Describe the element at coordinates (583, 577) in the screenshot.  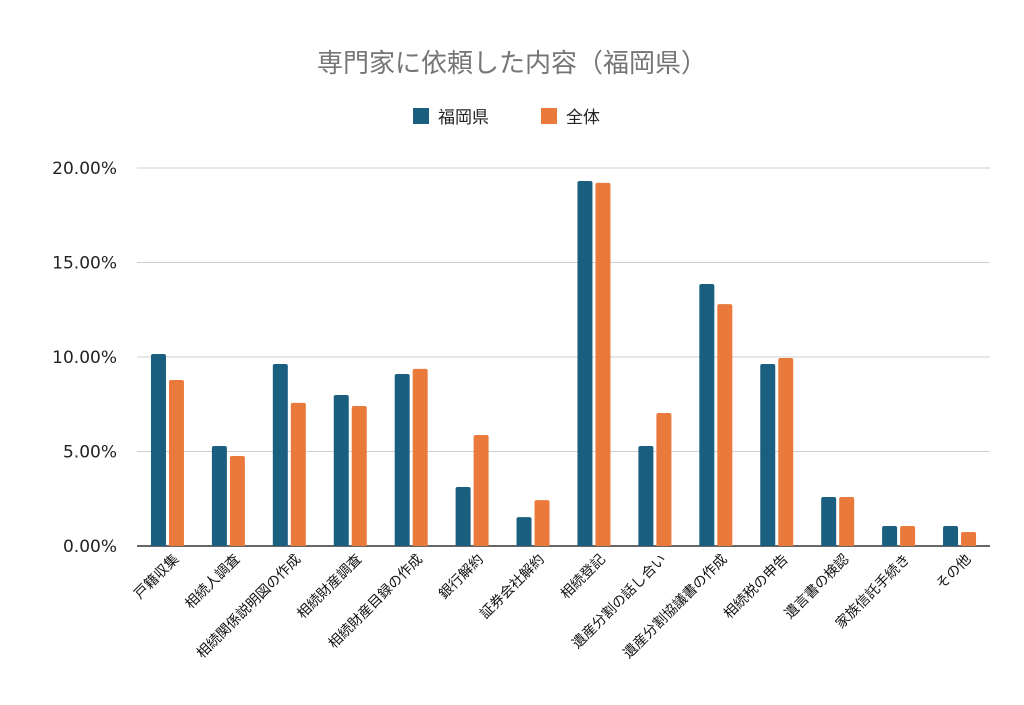
I see `x-tick-label: 相続登記` at that location.